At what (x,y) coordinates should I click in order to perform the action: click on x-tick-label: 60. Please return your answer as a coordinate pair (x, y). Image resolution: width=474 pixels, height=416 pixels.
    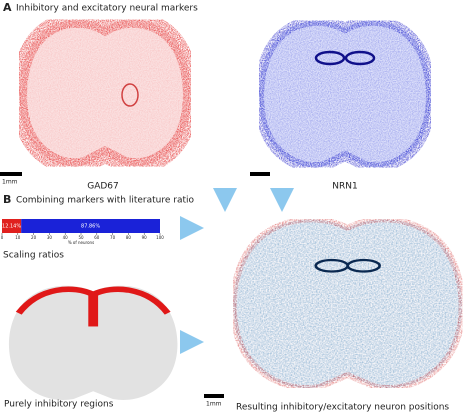
    Looking at the image, I should click on (97, 237).